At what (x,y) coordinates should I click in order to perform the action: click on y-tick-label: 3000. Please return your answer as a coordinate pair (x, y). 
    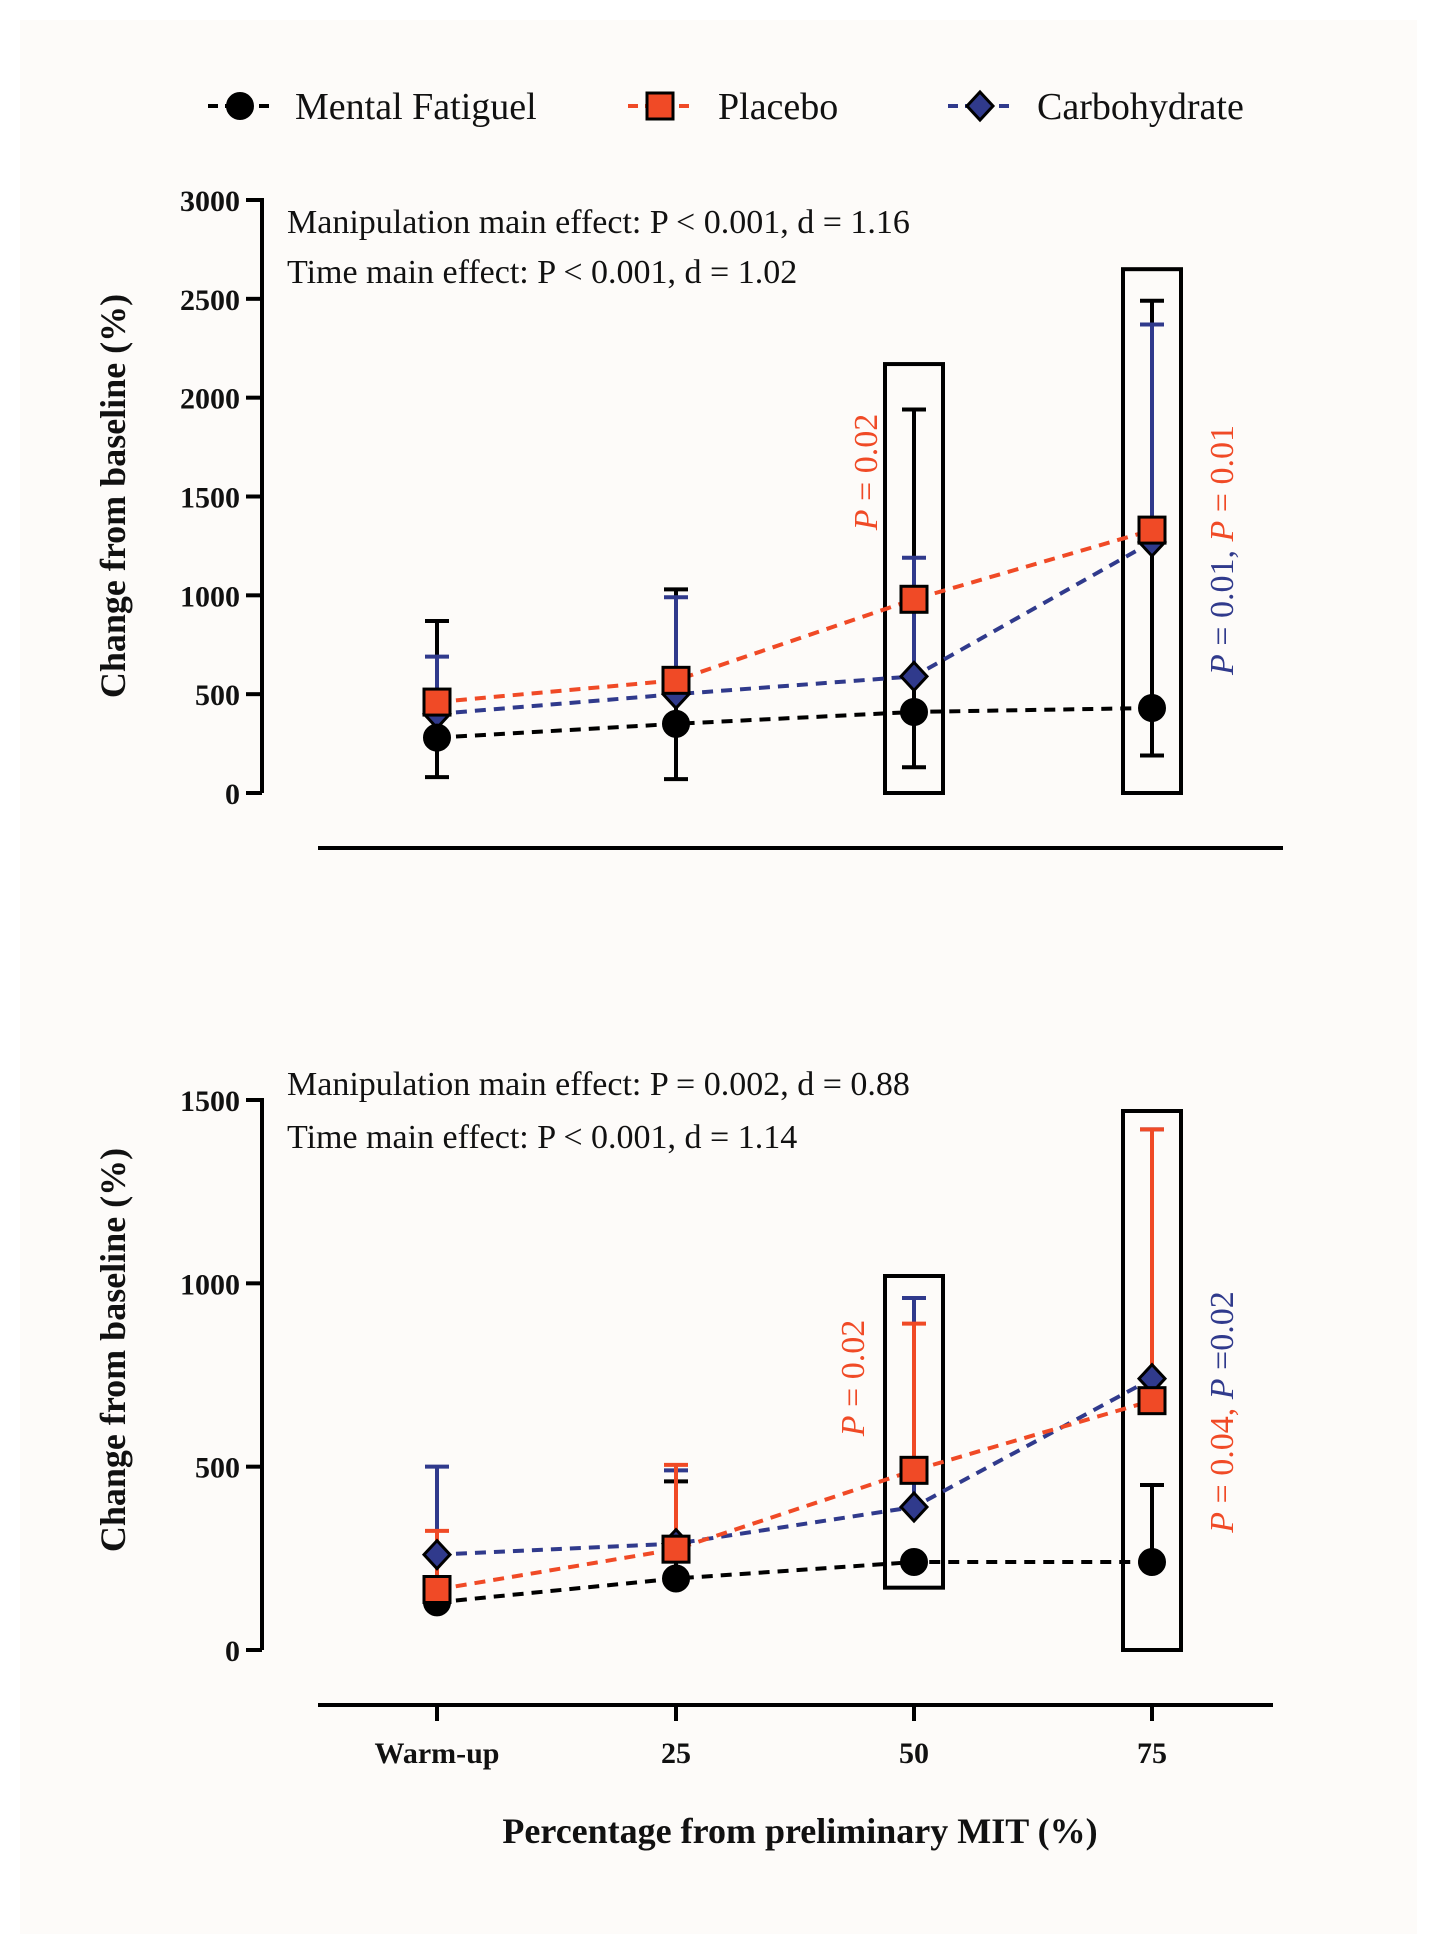
    Looking at the image, I should click on (210, 201).